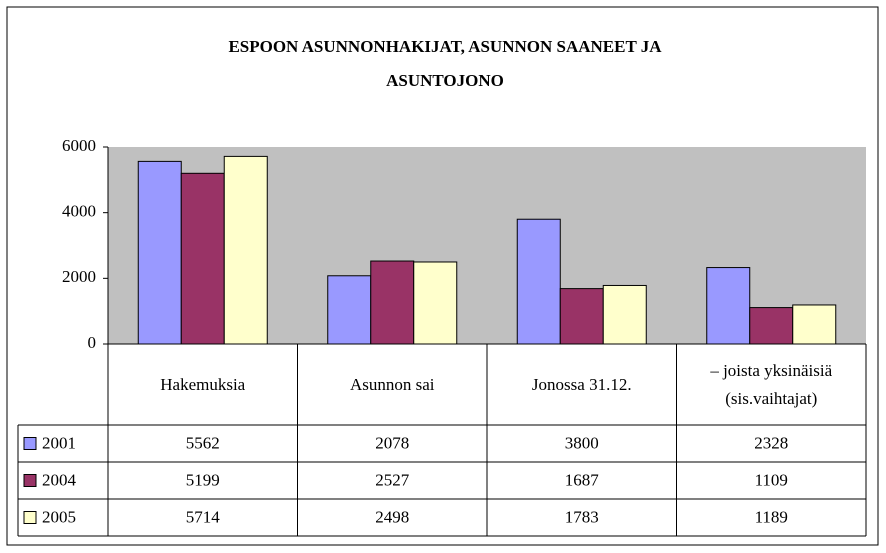  What do you see at coordinates (59, 479) in the screenshot?
I see `legend-label: 2004` at bounding box center [59, 479].